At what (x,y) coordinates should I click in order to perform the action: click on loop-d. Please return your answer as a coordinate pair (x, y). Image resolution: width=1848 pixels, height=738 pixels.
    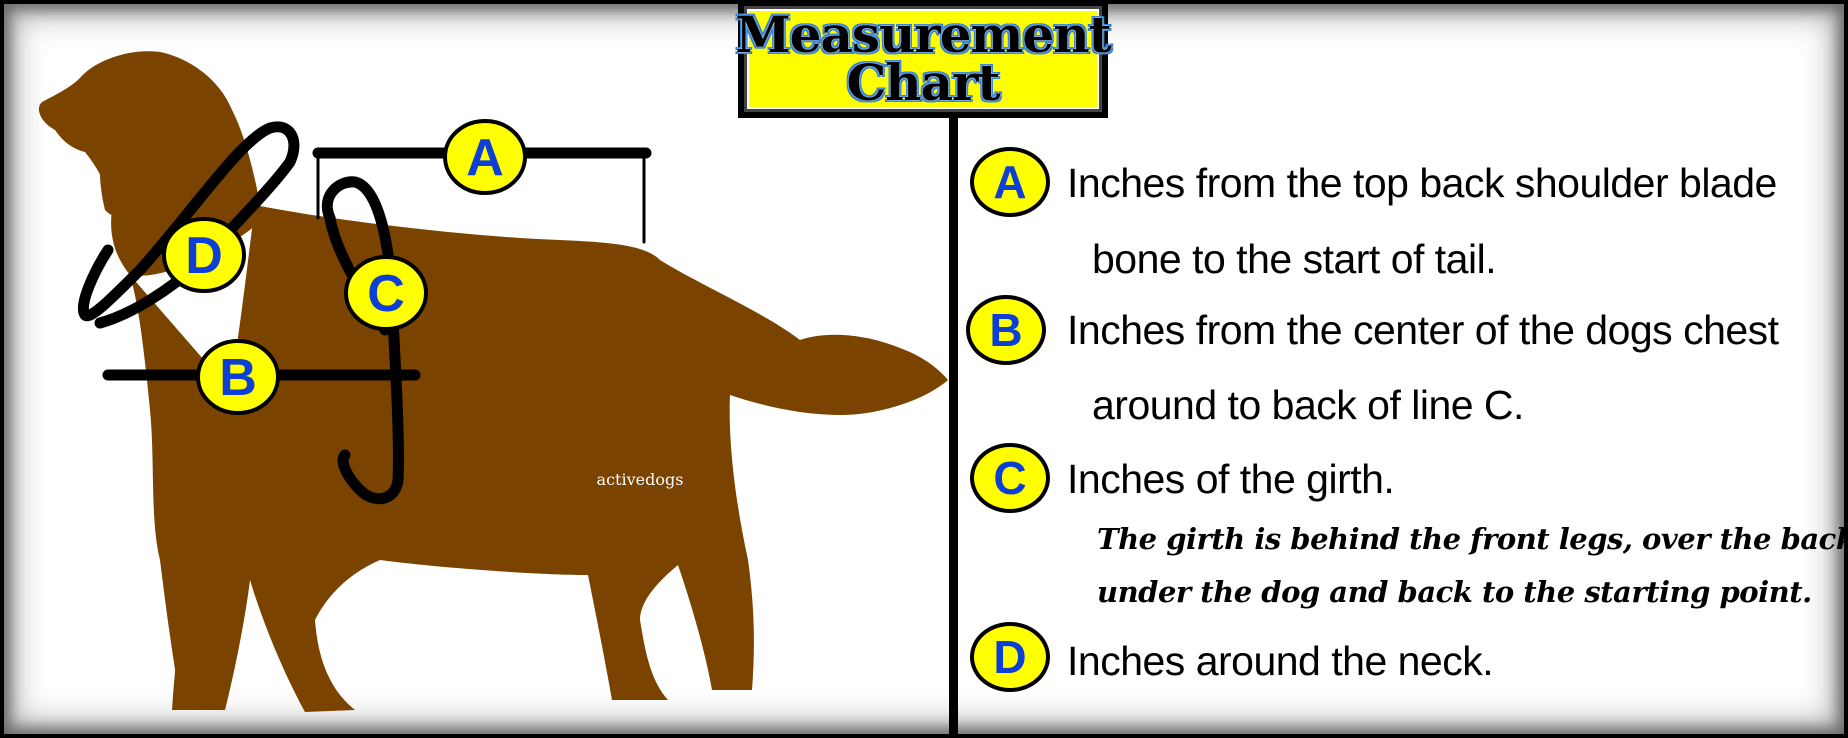
    Looking at the image, I should click on (189, 221).